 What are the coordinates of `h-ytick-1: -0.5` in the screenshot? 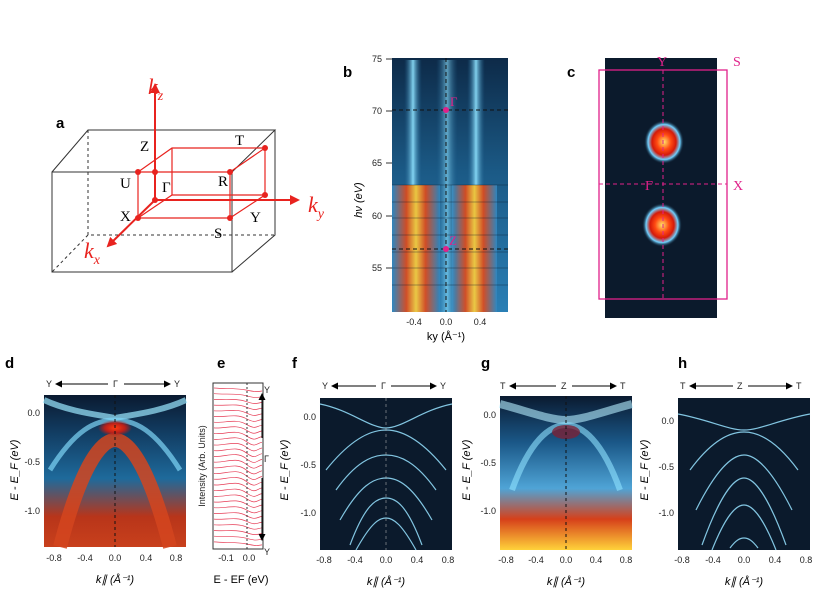 It's located at (666, 467).